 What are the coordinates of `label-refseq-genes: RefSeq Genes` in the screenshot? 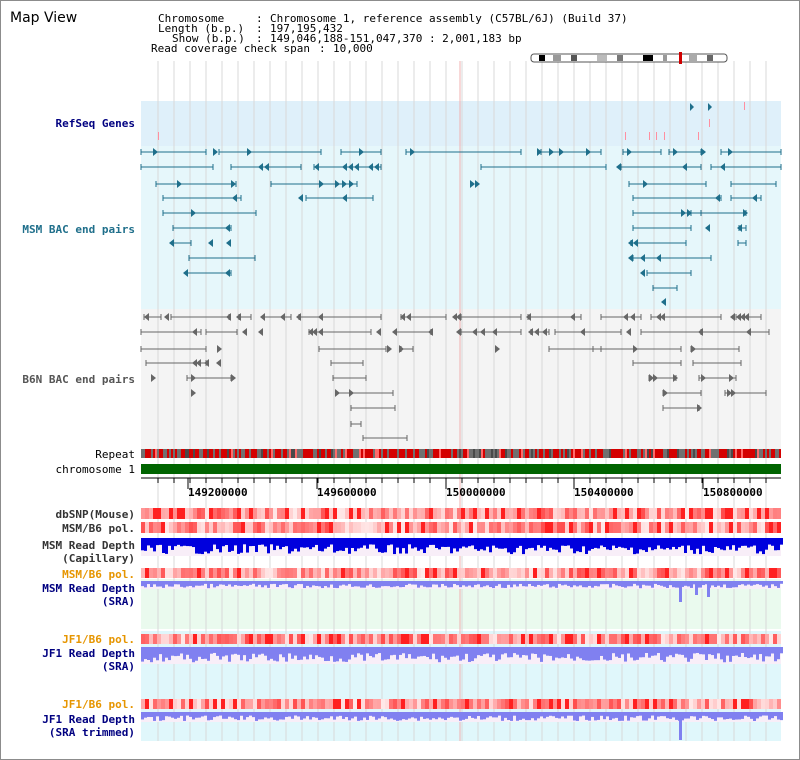 It's located at (95, 123).